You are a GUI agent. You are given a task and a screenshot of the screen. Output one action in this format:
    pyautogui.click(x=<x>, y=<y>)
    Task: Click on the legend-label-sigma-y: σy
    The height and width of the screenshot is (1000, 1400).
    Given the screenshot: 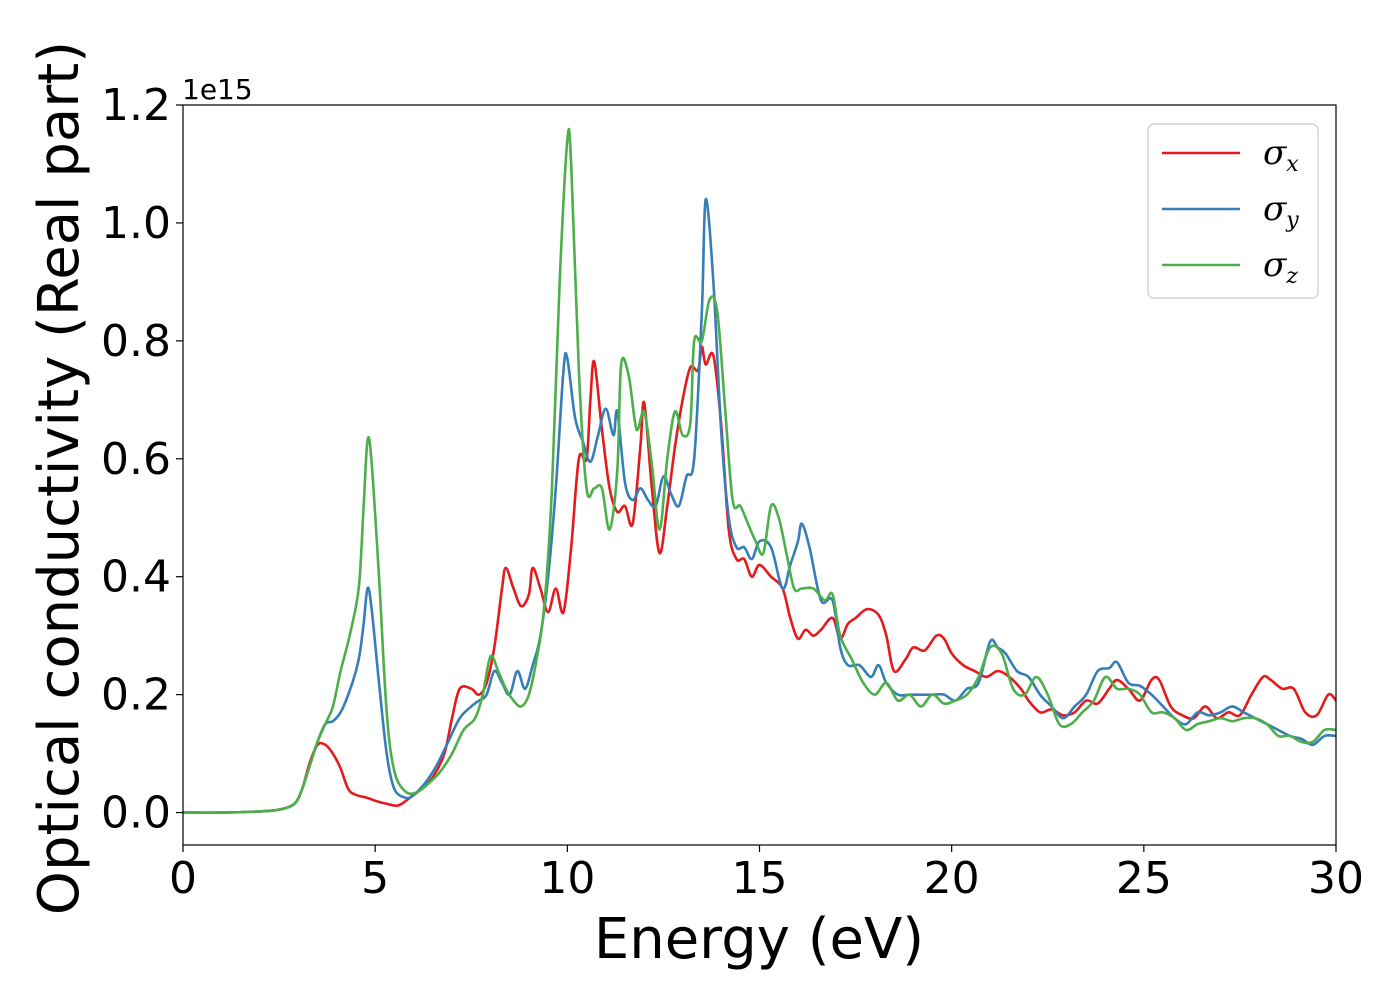 What is the action you would take?
    pyautogui.click(x=1281, y=211)
    